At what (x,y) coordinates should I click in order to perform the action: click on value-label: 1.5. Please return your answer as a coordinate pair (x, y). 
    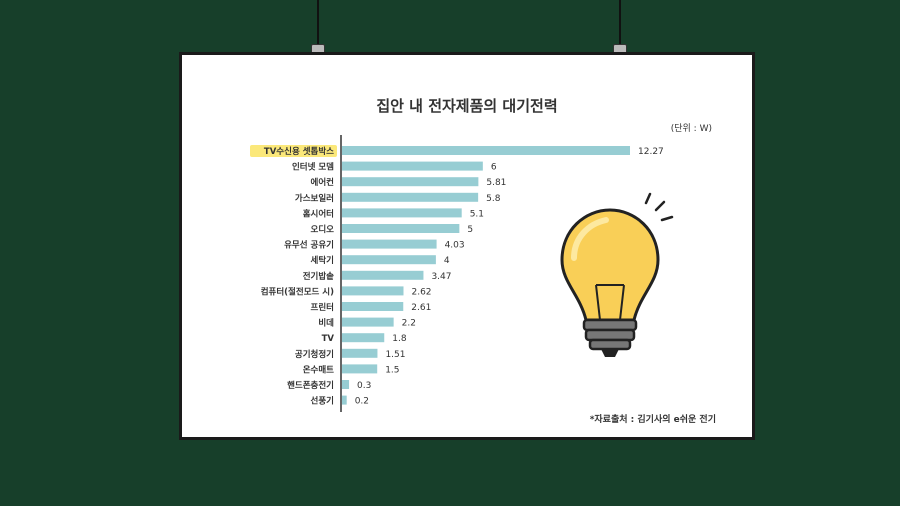
    Looking at the image, I should click on (392, 370).